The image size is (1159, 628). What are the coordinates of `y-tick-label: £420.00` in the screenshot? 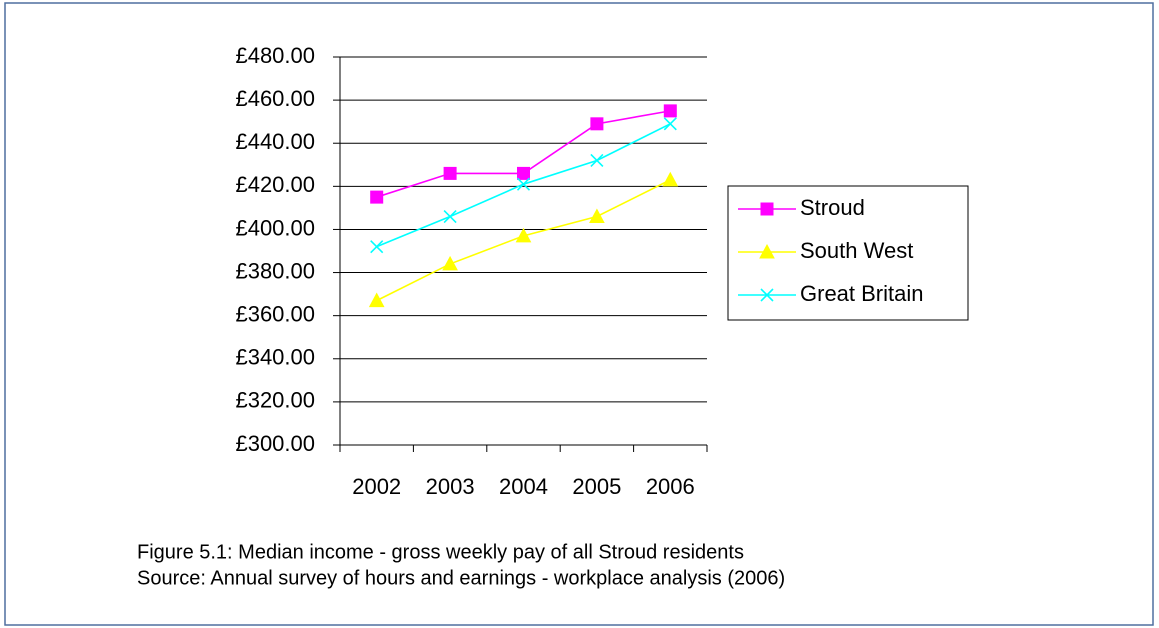 It's located at (275, 184).